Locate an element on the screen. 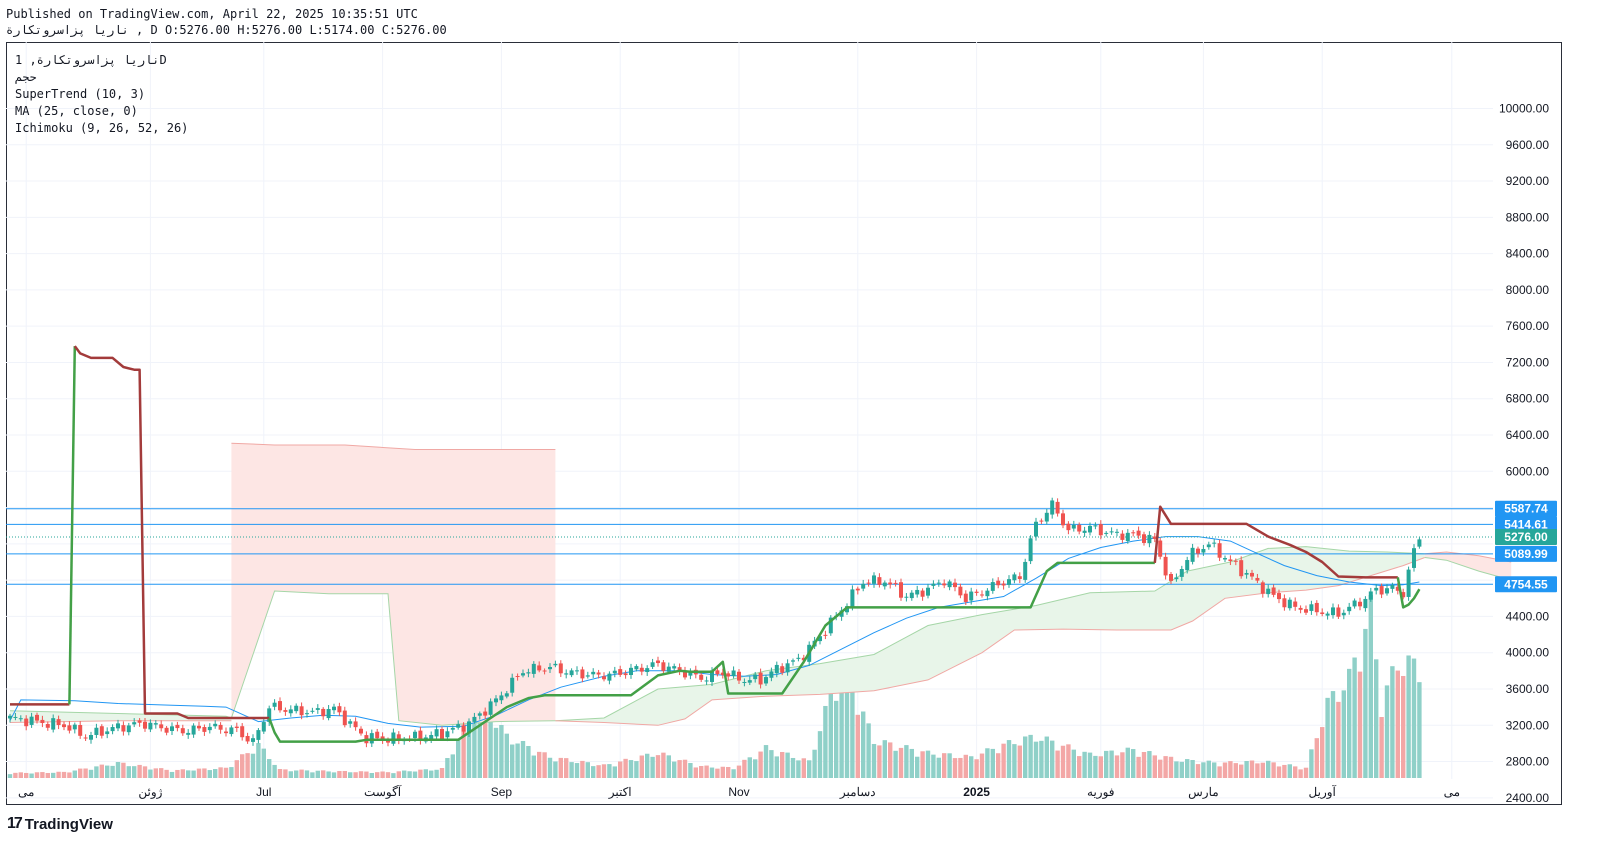 The image size is (1598, 858). time-tick-label: دسامبر is located at coordinates (857, 792).